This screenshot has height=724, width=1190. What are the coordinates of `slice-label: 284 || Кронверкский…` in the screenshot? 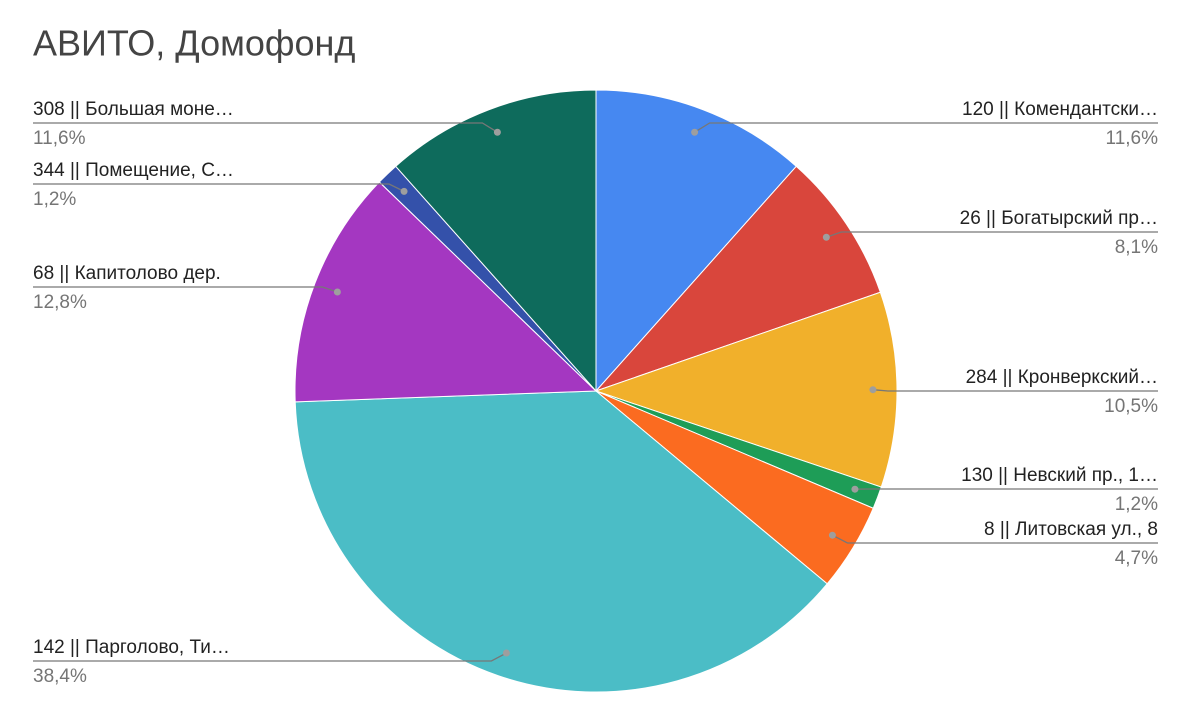 It's located at (1062, 377).